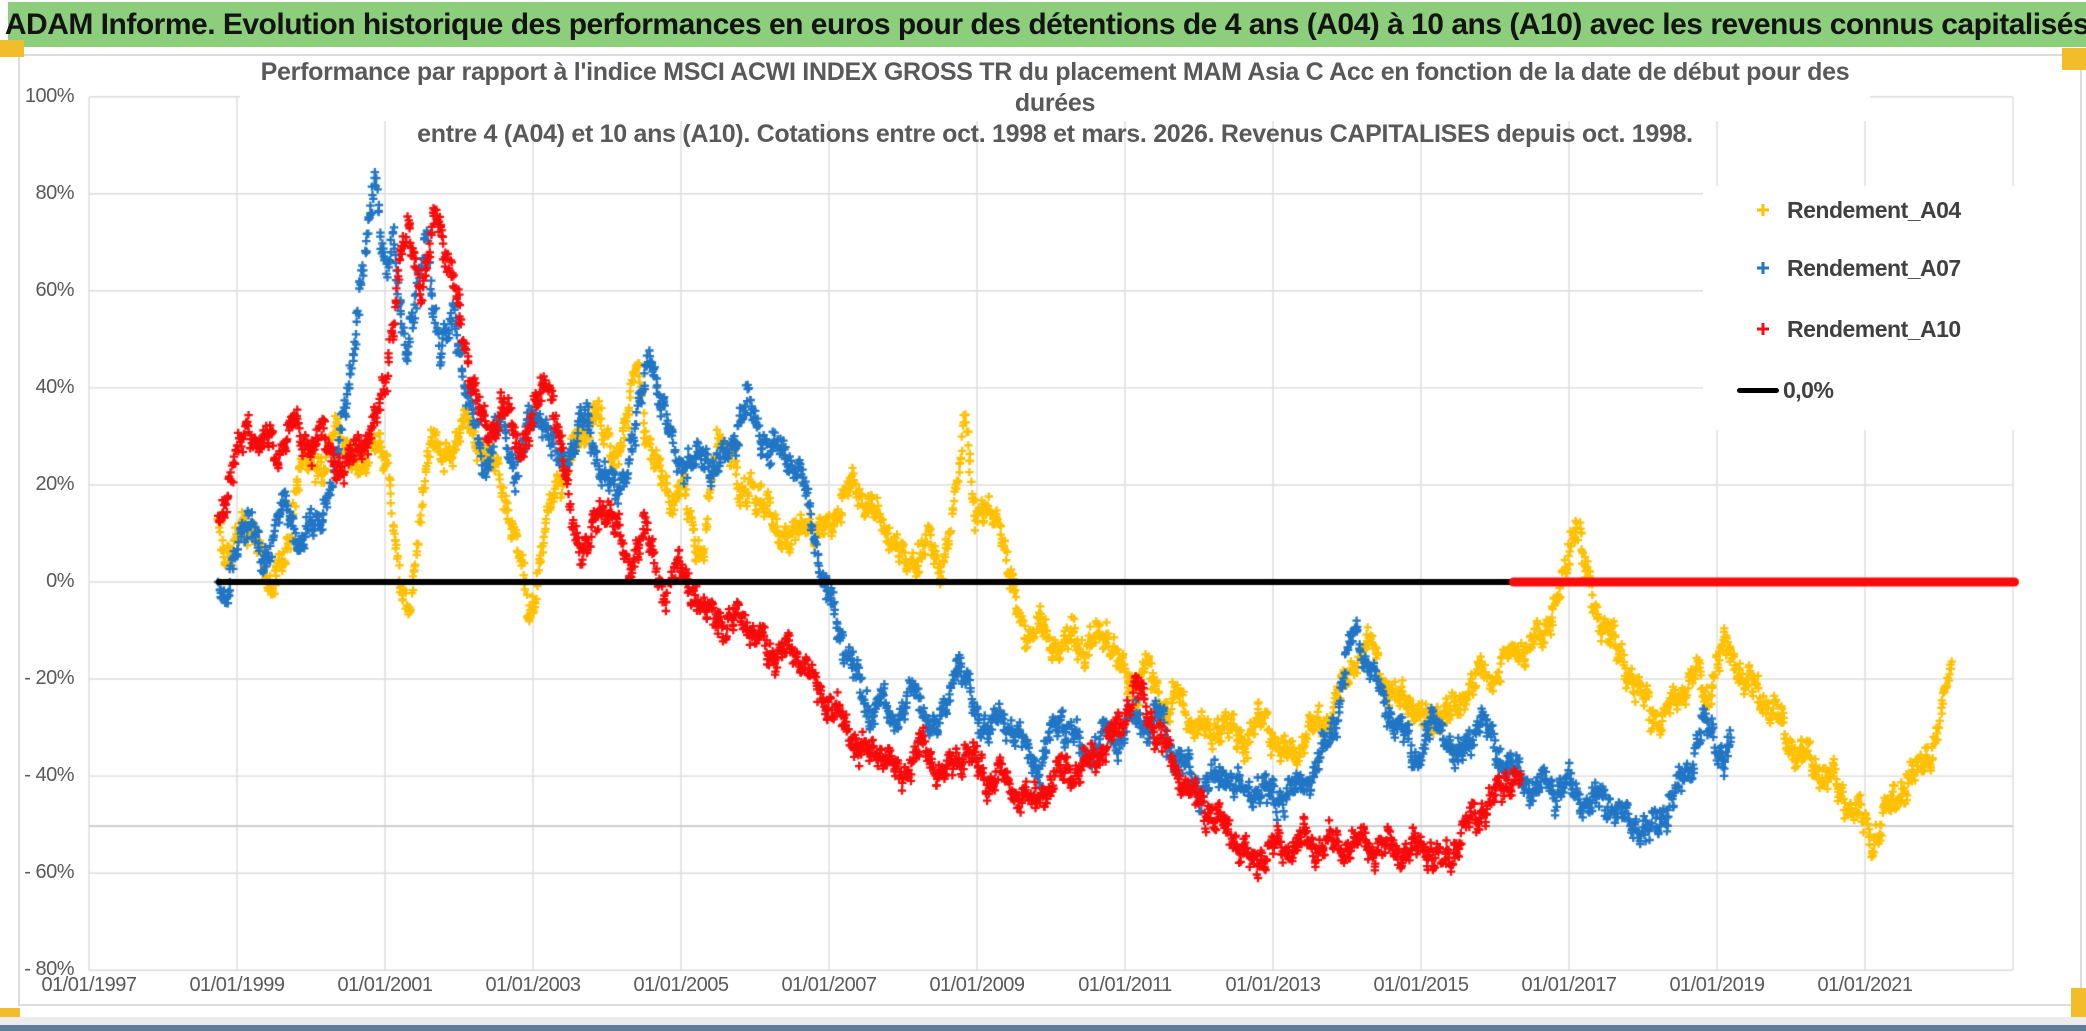 This screenshot has height=1031, width=2086. Describe the element at coordinates (54, 192) in the screenshot. I see `y-tick-label: 80%` at that location.